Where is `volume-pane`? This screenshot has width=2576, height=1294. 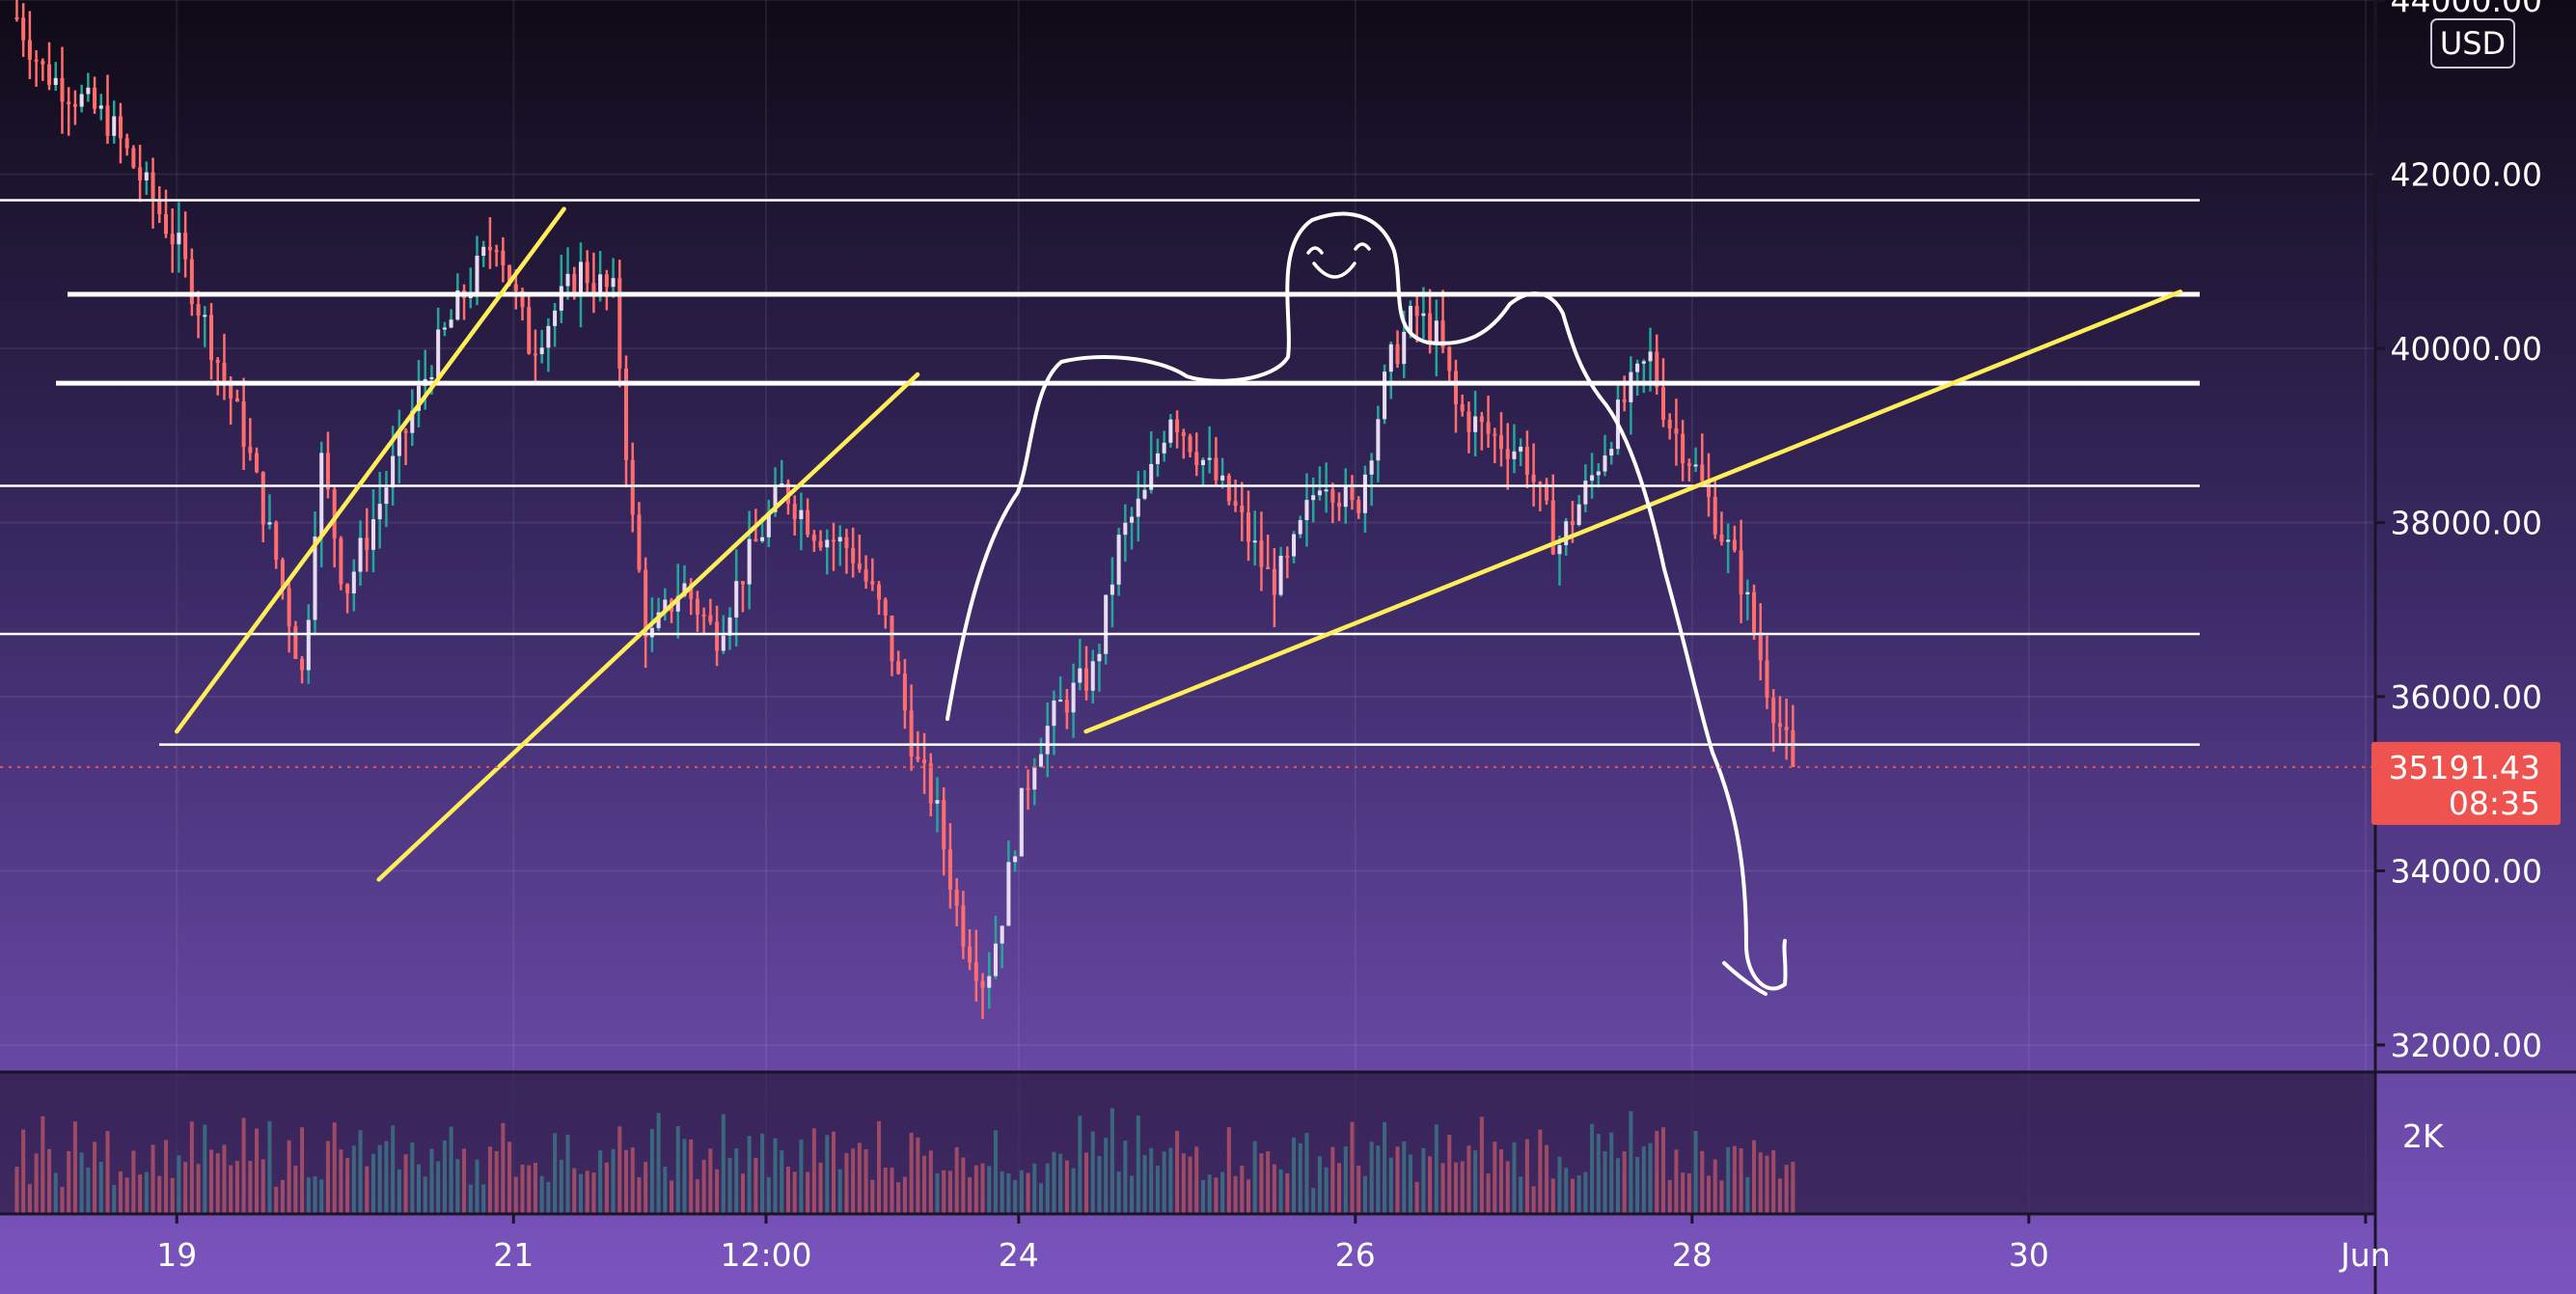 volume-pane is located at coordinates (1188, 1143).